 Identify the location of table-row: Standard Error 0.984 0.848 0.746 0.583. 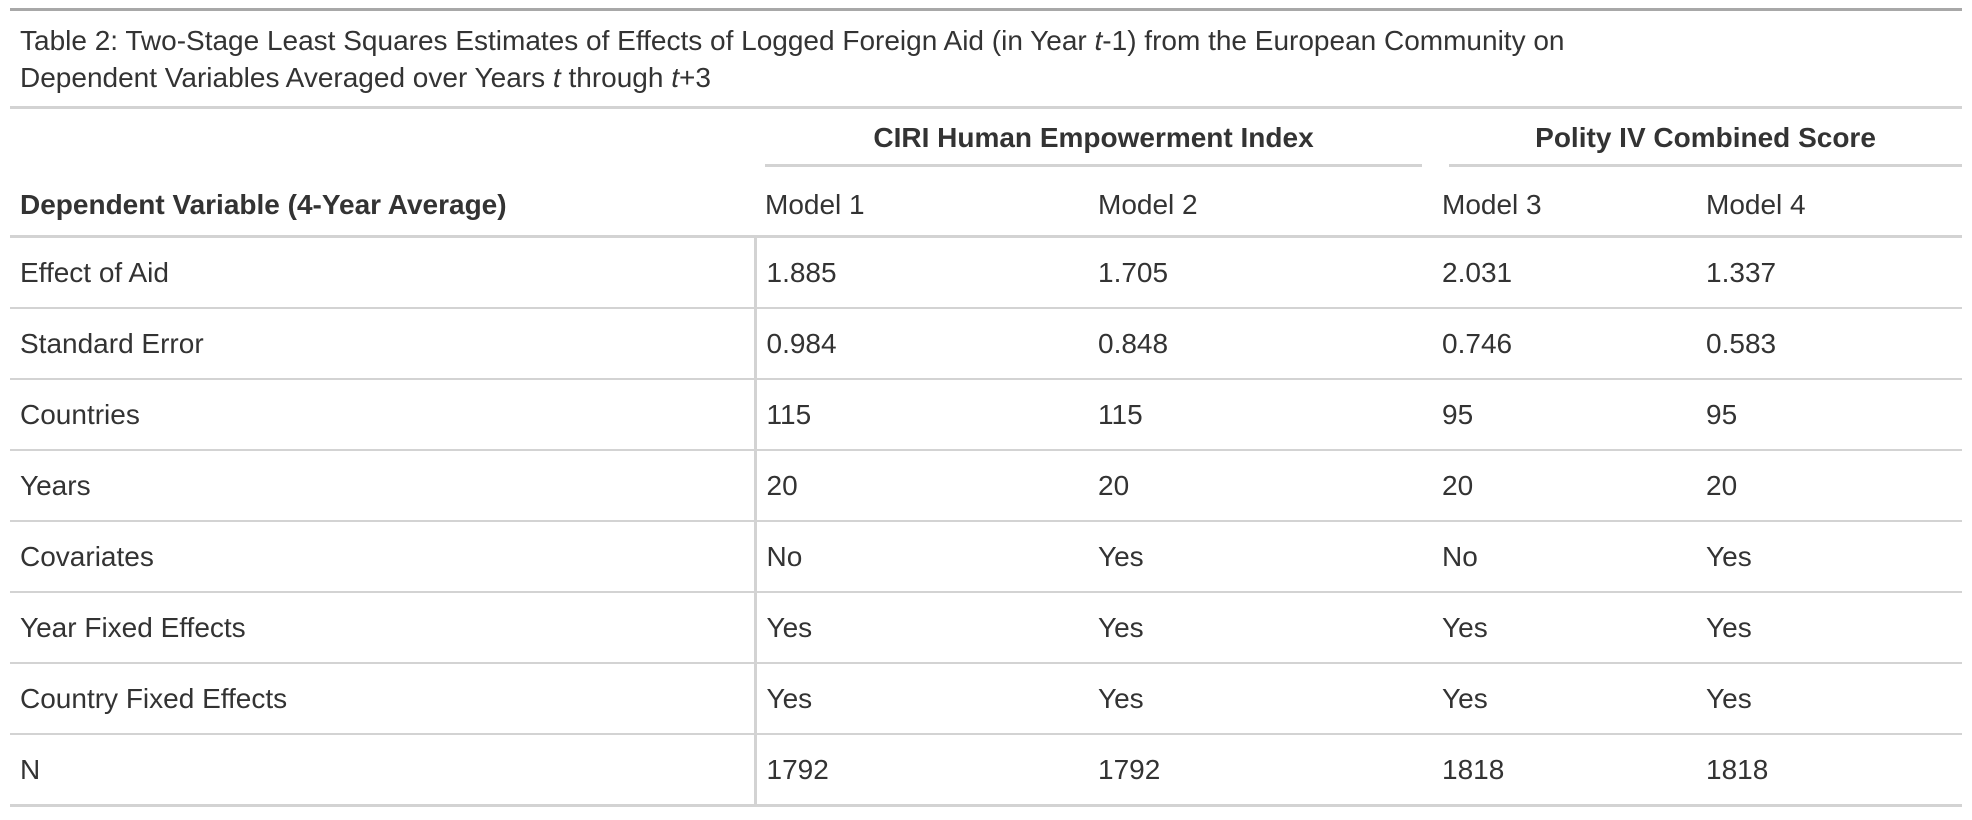
(986, 343).